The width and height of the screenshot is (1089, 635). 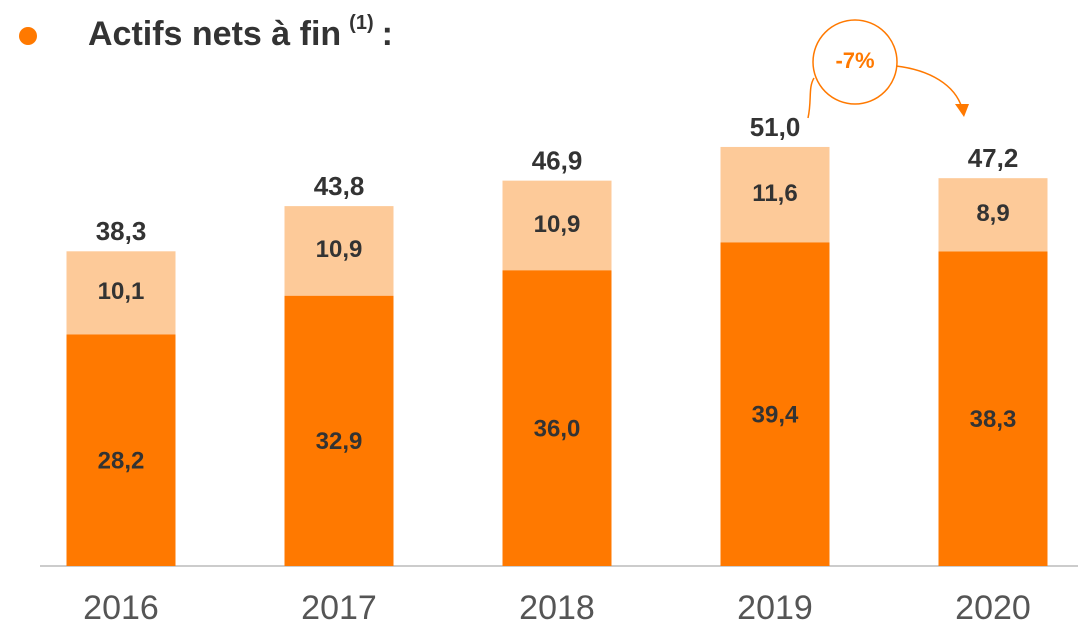 I want to click on value-label: 28,2, so click(x=121, y=460).